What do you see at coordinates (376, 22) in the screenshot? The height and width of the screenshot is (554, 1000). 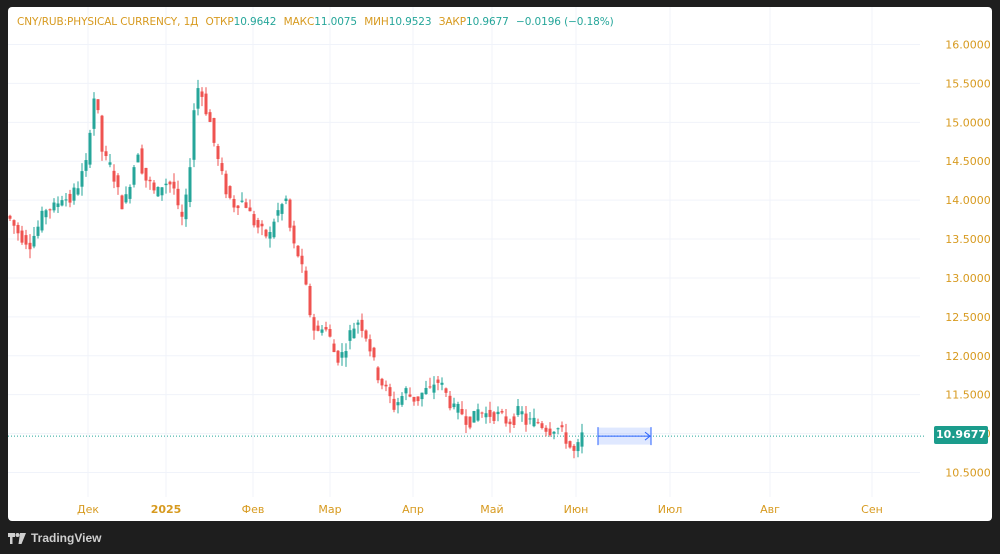 I see `low-label: МИН` at bounding box center [376, 22].